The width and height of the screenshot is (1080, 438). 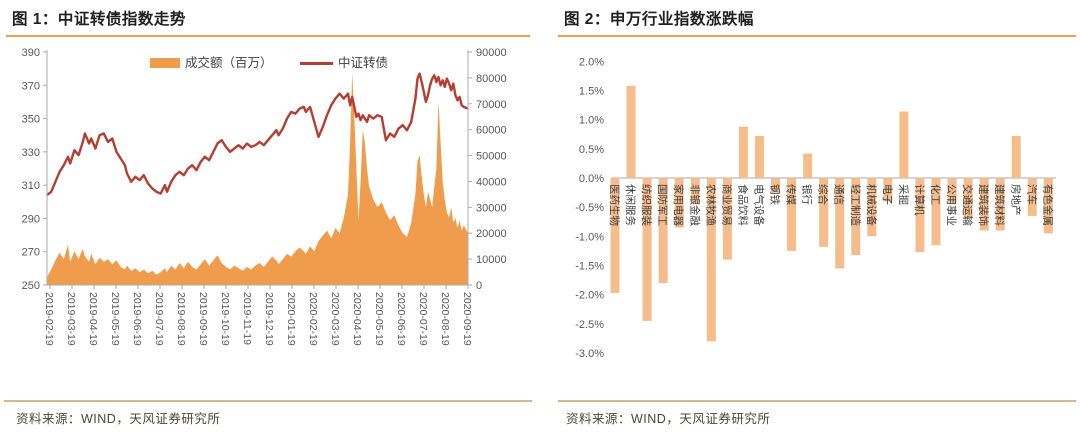 I want to click on svg-text: 综合, so click(x=823, y=194).